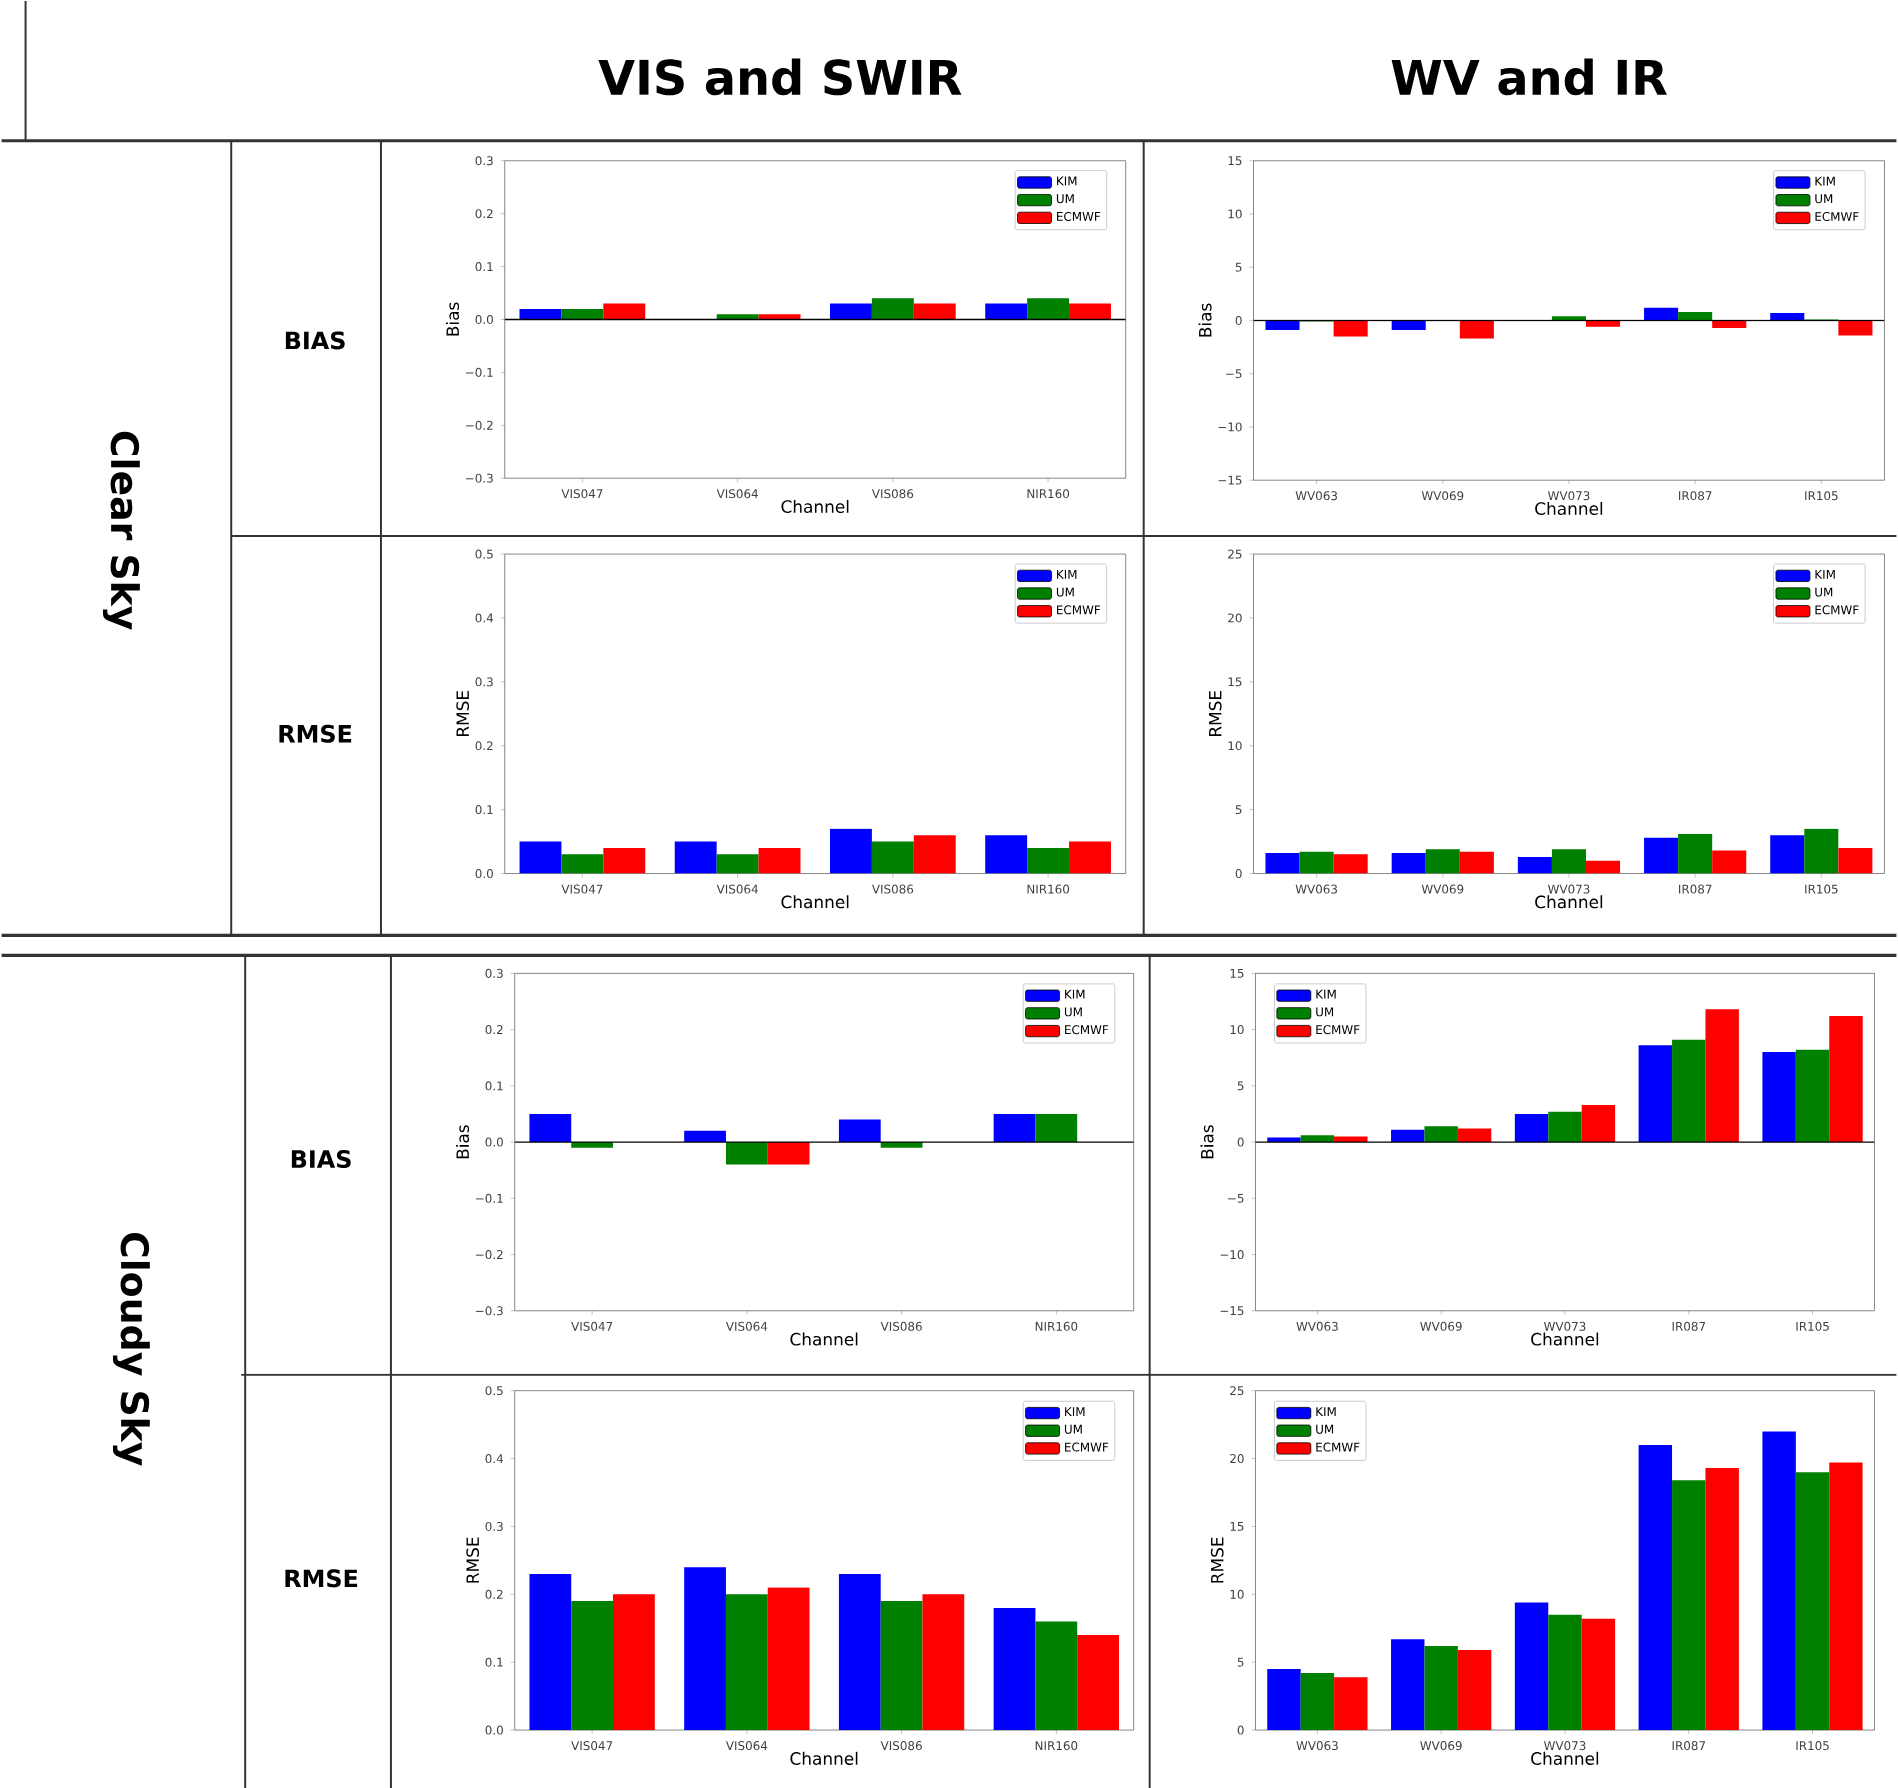  Describe the element at coordinates (121, 530) in the screenshot. I see `text: Clear Sky` at that location.